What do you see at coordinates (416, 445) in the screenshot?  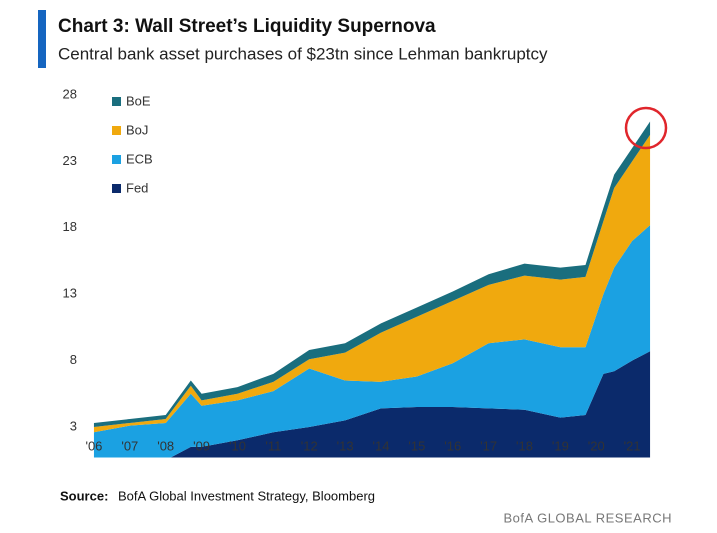 I see `x-tick-label: '15` at bounding box center [416, 445].